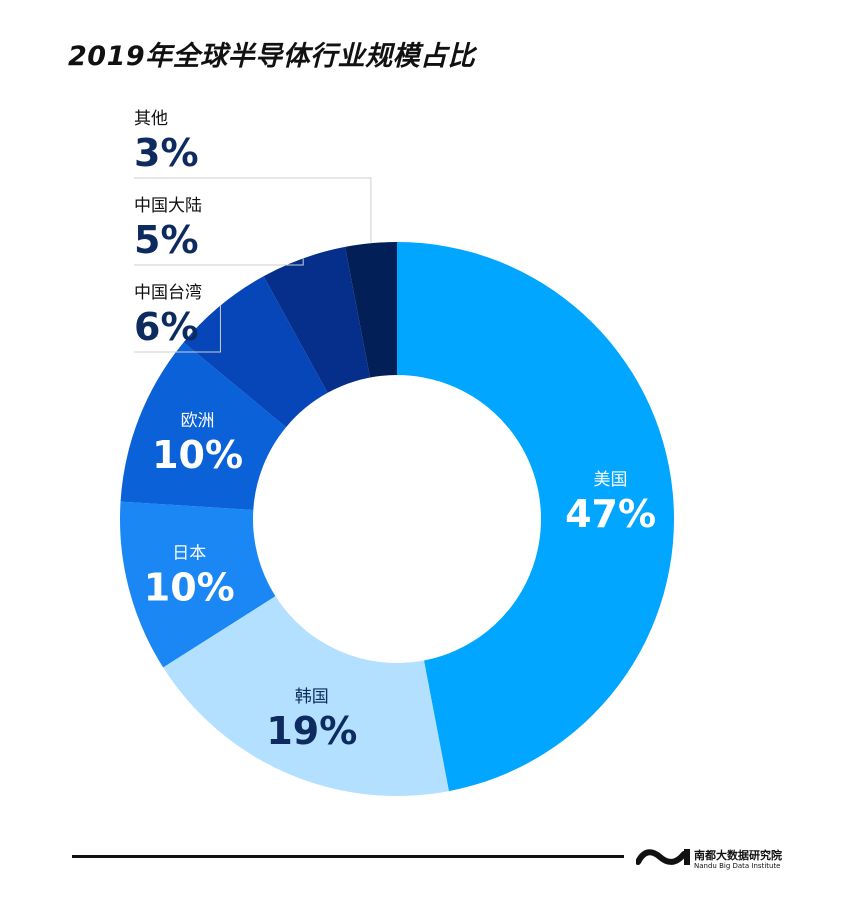  What do you see at coordinates (272, 56) in the screenshot?
I see `chart-title: 2019年全球半导体行业规模占比` at bounding box center [272, 56].